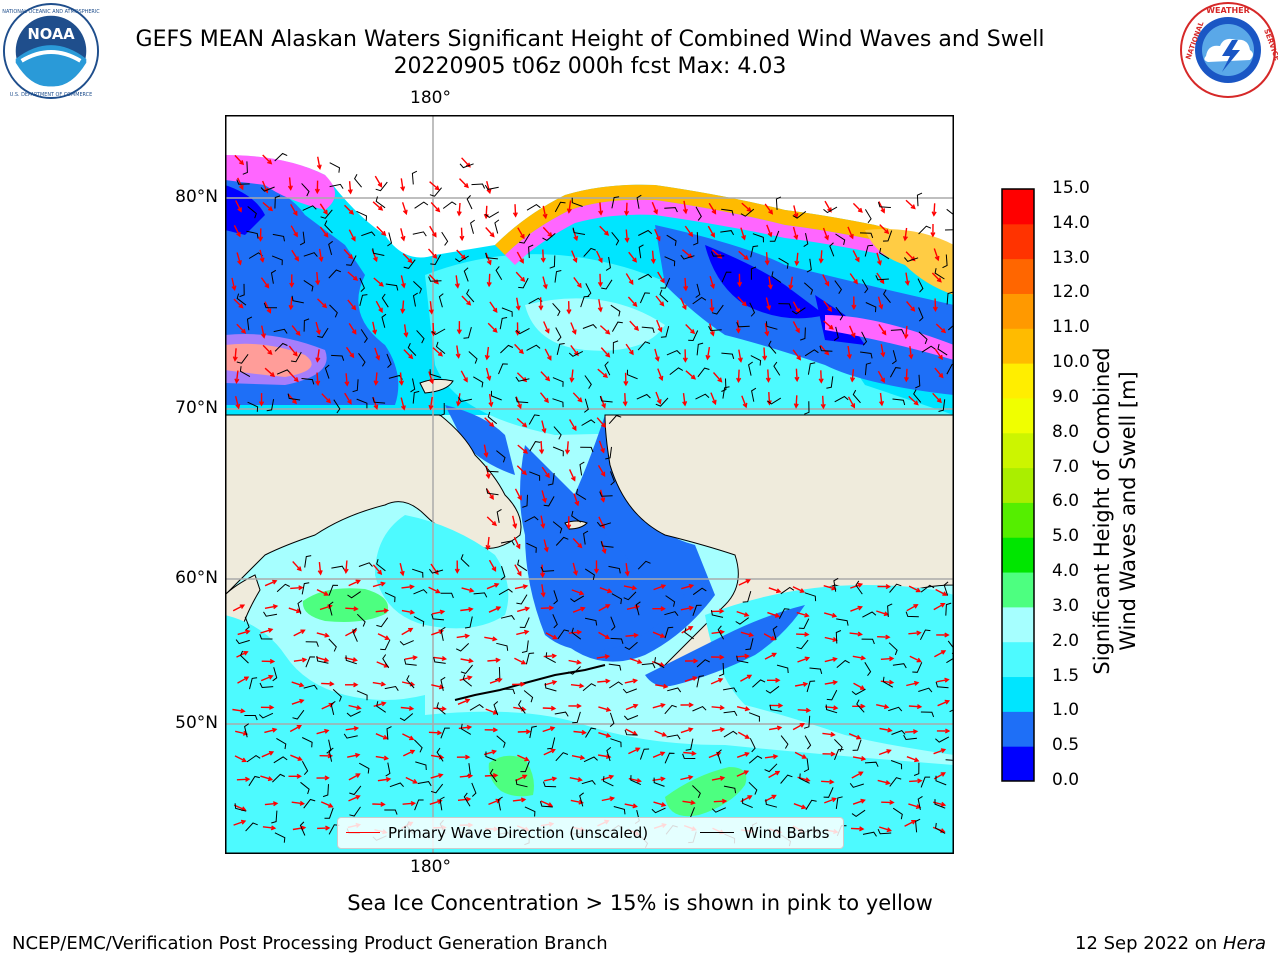  What do you see at coordinates (196, 578) in the screenshot?
I see `lat-label-60: 60°N` at bounding box center [196, 578].